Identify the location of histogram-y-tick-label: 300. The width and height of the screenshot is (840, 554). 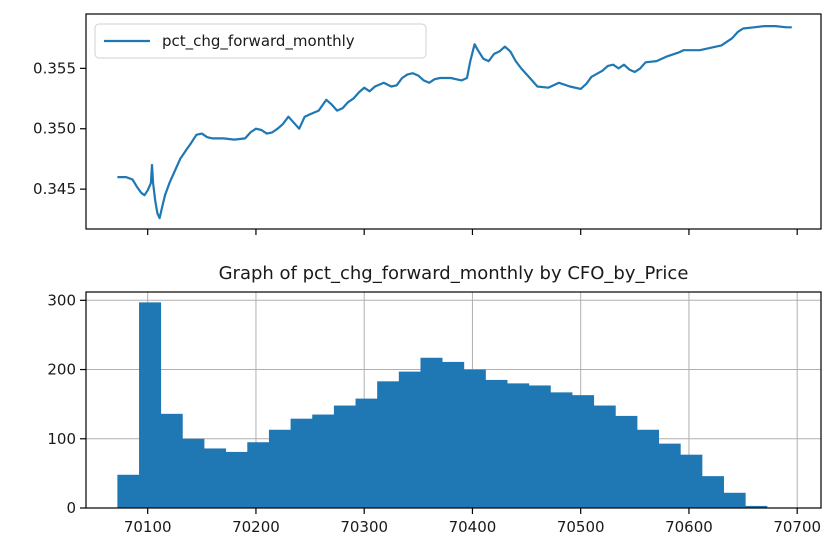
(61, 300).